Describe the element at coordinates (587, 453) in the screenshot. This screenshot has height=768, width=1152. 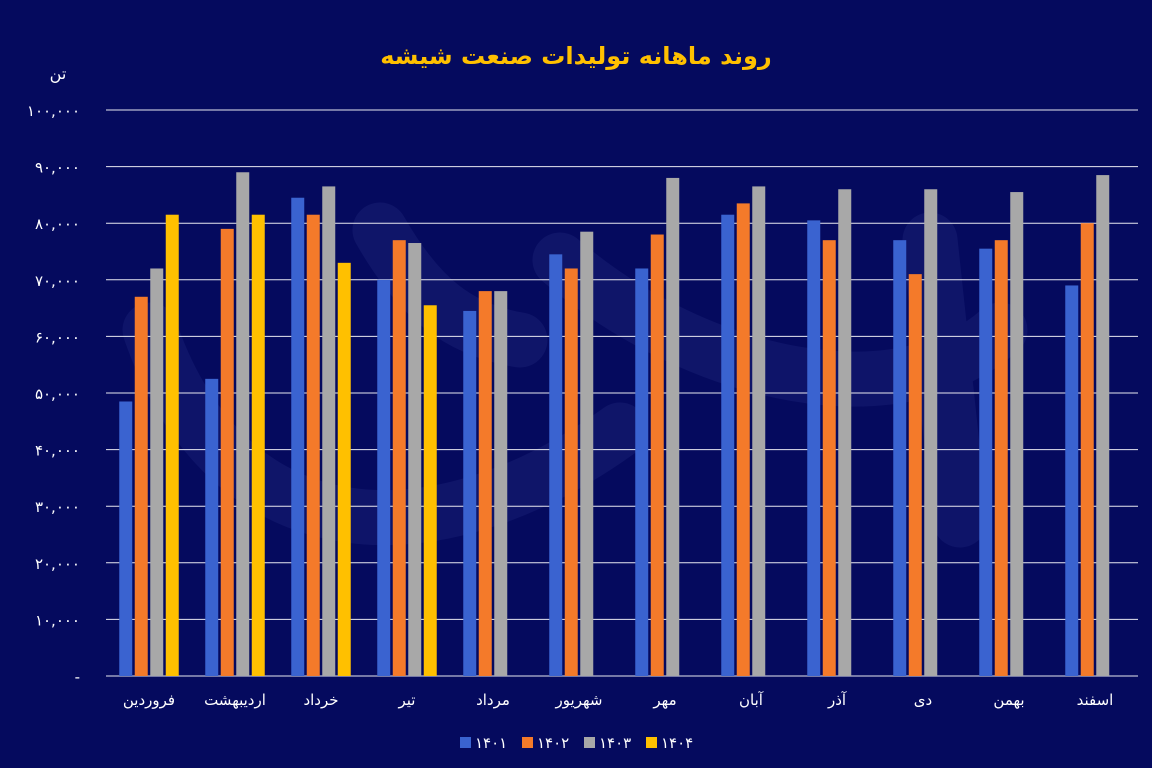
I see `bar-شهریور-۱۴۰۳` at that location.